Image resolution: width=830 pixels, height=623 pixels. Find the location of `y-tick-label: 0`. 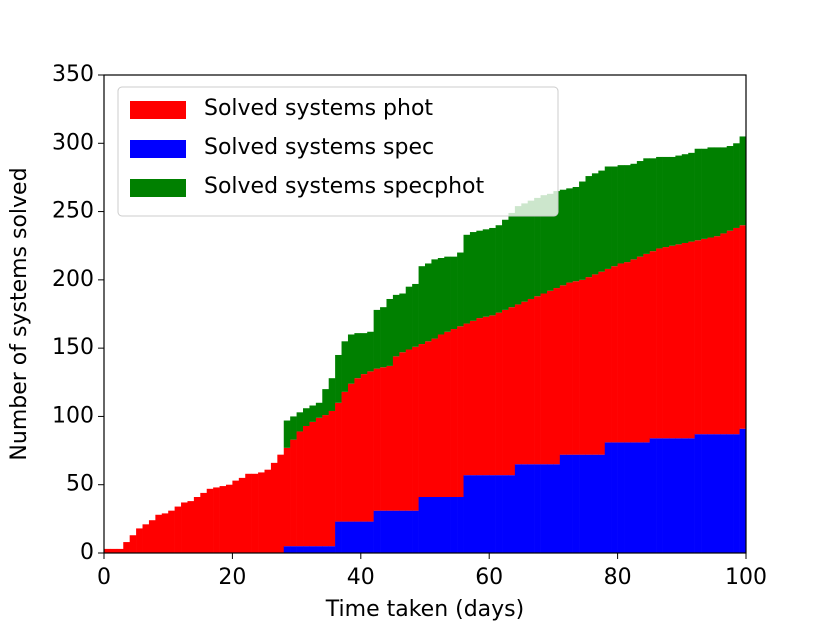

y-tick-label: 0 is located at coordinates (87, 552).